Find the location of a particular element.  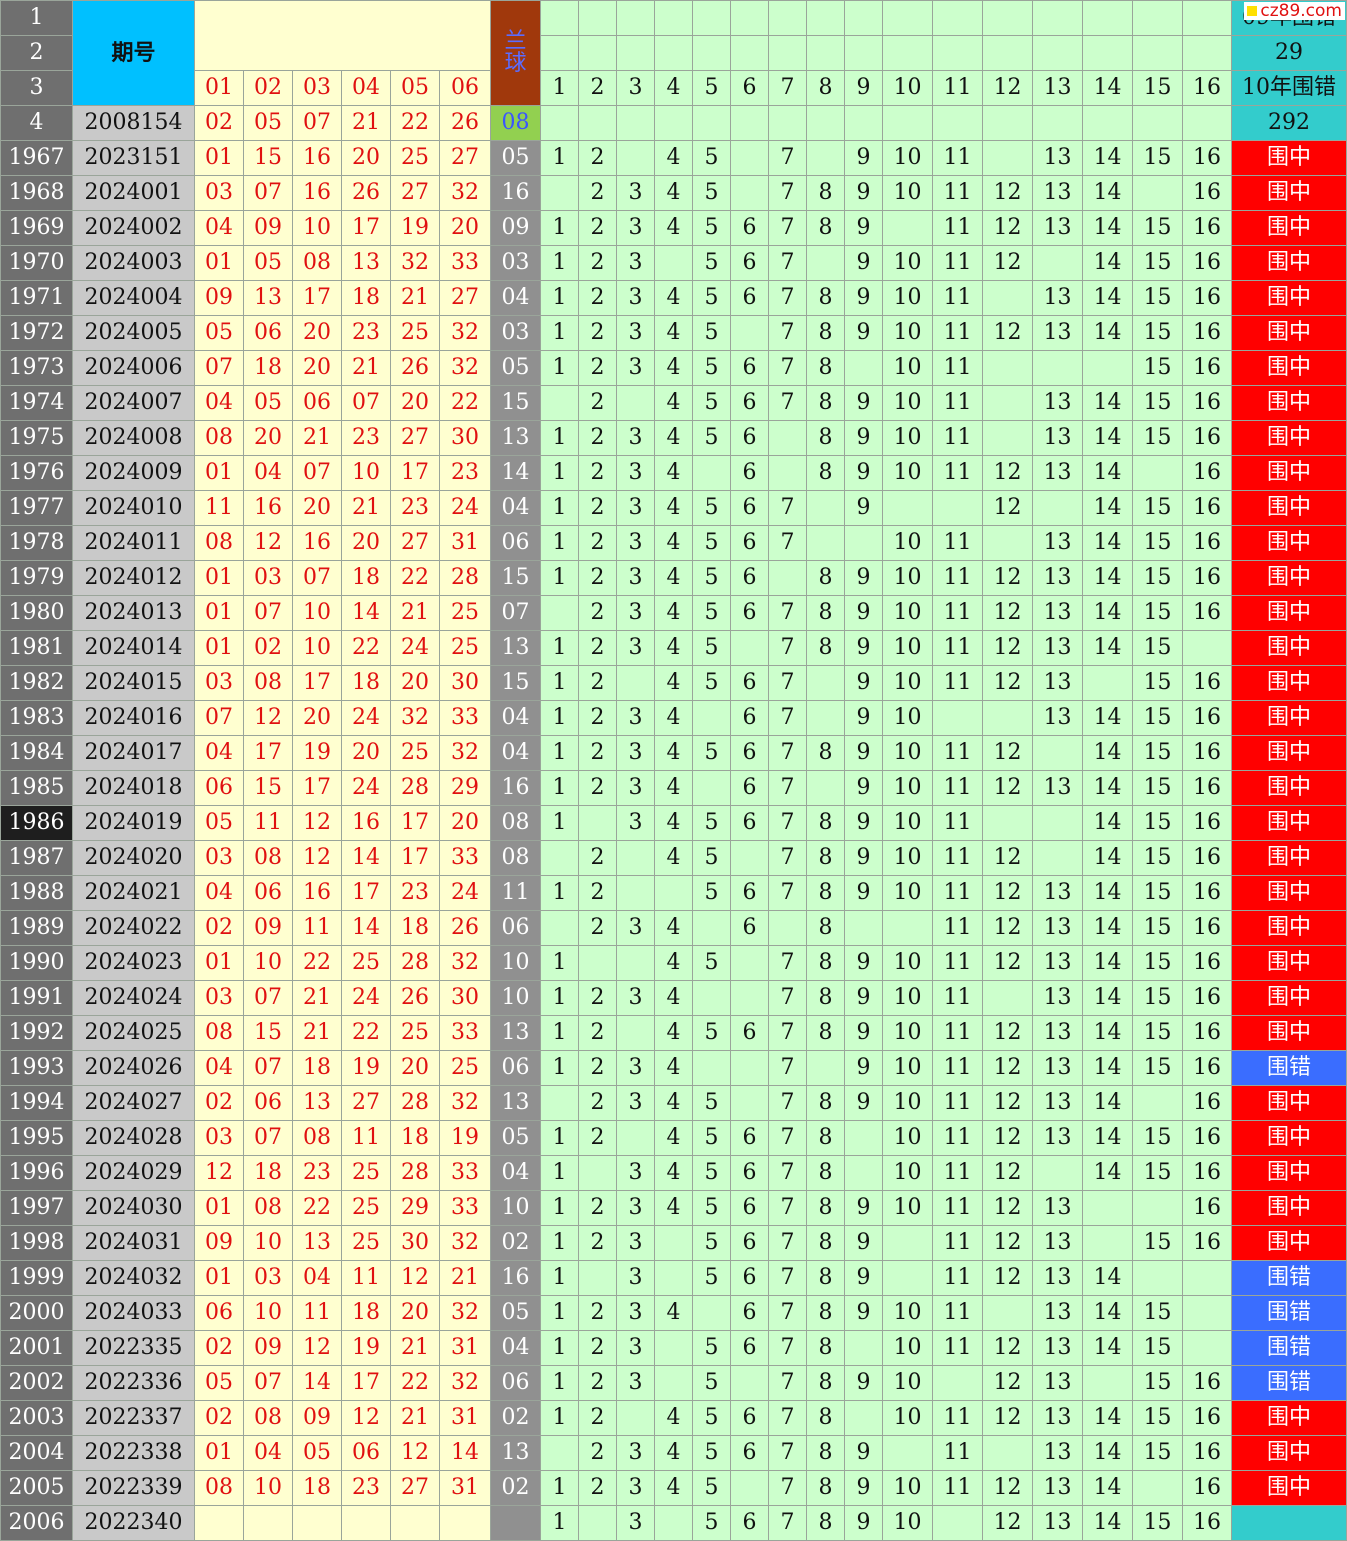

red-ball-cell is located at coordinates (268, 1523).